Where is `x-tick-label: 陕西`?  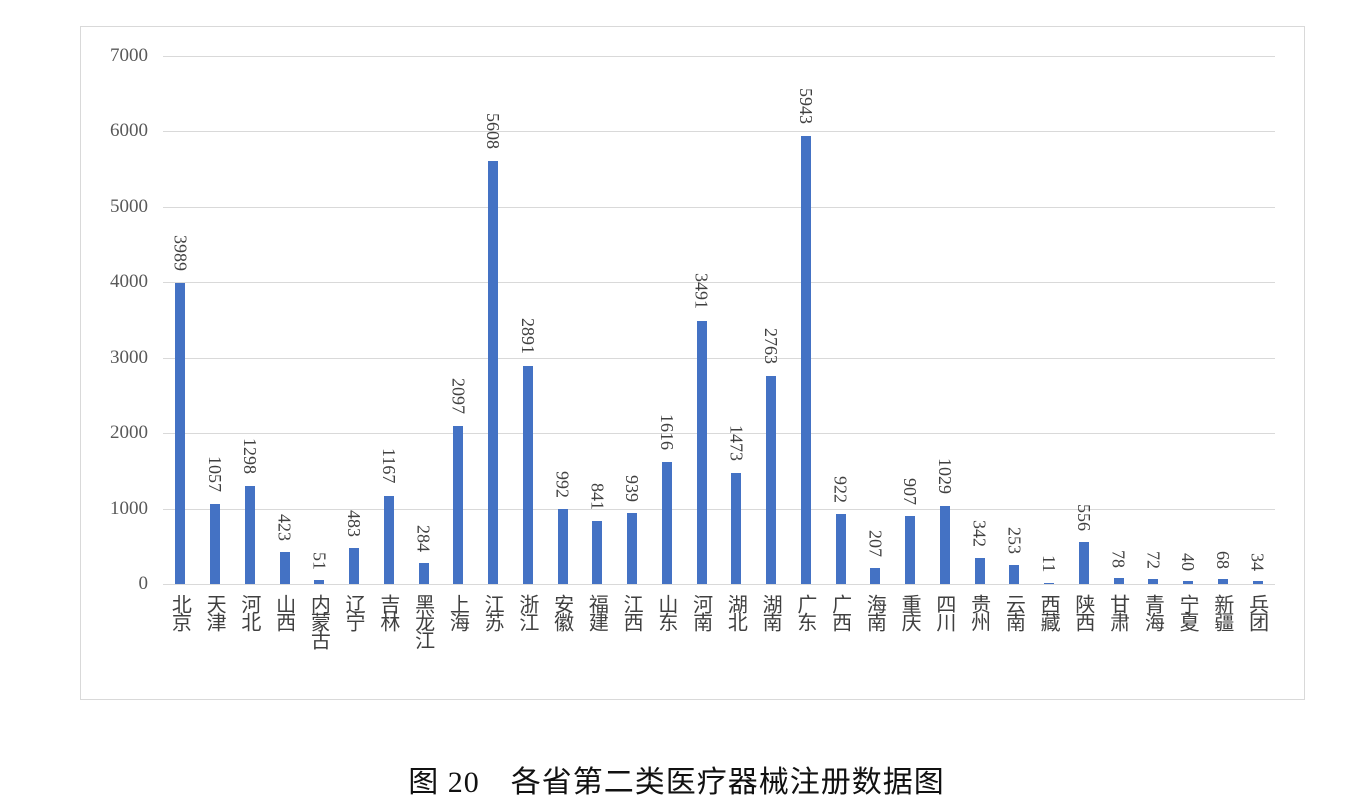
x-tick-label: 陕西 is located at coordinates (1083, 612).